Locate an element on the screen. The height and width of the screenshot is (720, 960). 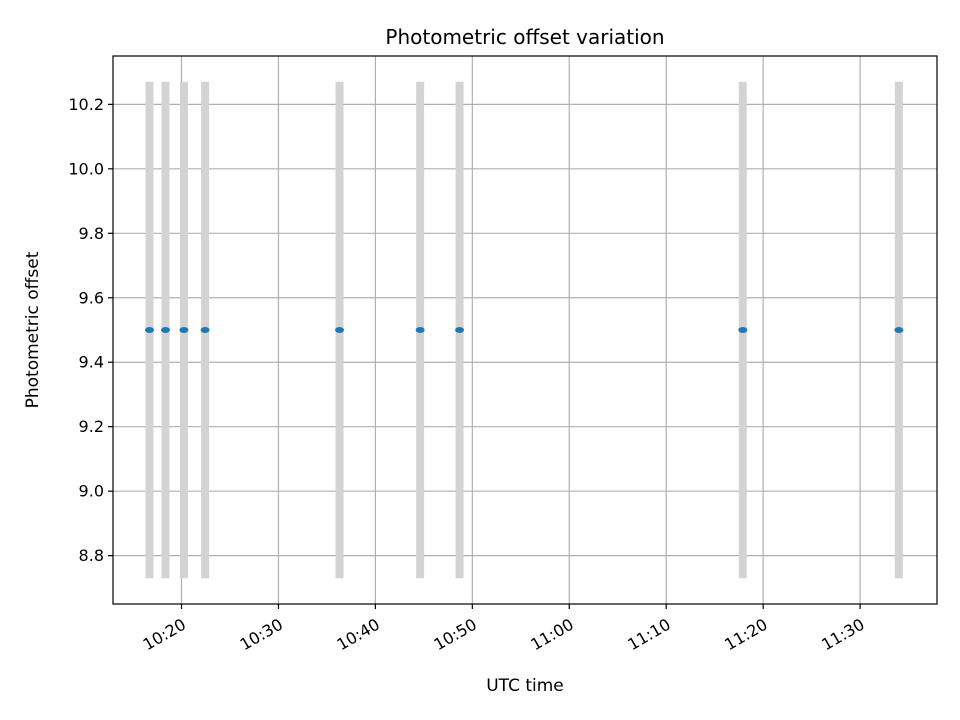
data-points is located at coordinates (524, 330).